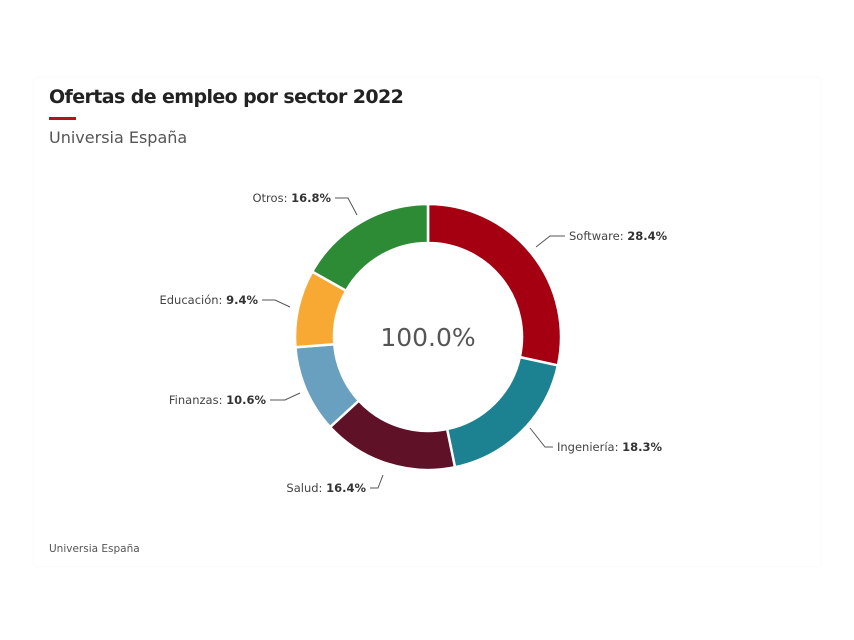 The image size is (854, 640). What do you see at coordinates (285, 396) in the screenshot?
I see `leader-line-finanzas` at bounding box center [285, 396].